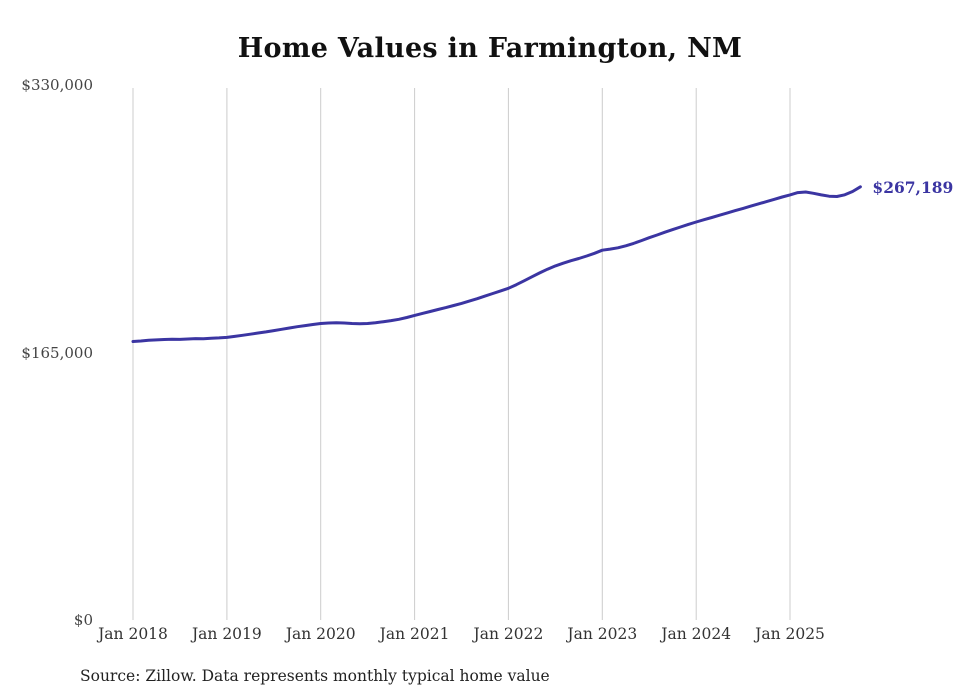 This screenshot has height=699, width=980. I want to click on latest-value-label: $267,189, so click(913, 187).